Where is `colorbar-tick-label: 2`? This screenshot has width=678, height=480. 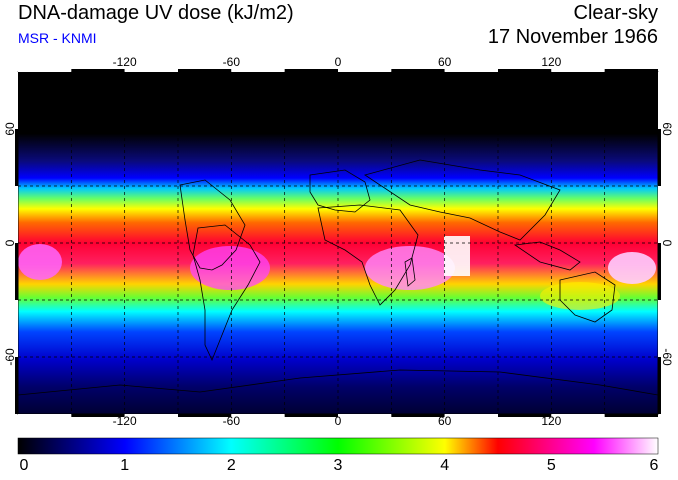
colorbar-tick-label: 2 is located at coordinates (231, 465).